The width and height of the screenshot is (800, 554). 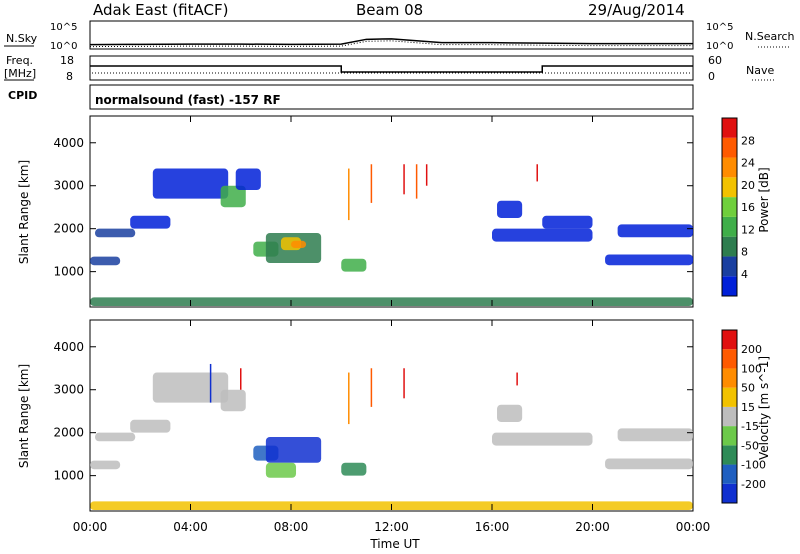 What do you see at coordinates (750, 426) in the screenshot?
I see `velocity-colorbar-tick-label: -15` at bounding box center [750, 426].